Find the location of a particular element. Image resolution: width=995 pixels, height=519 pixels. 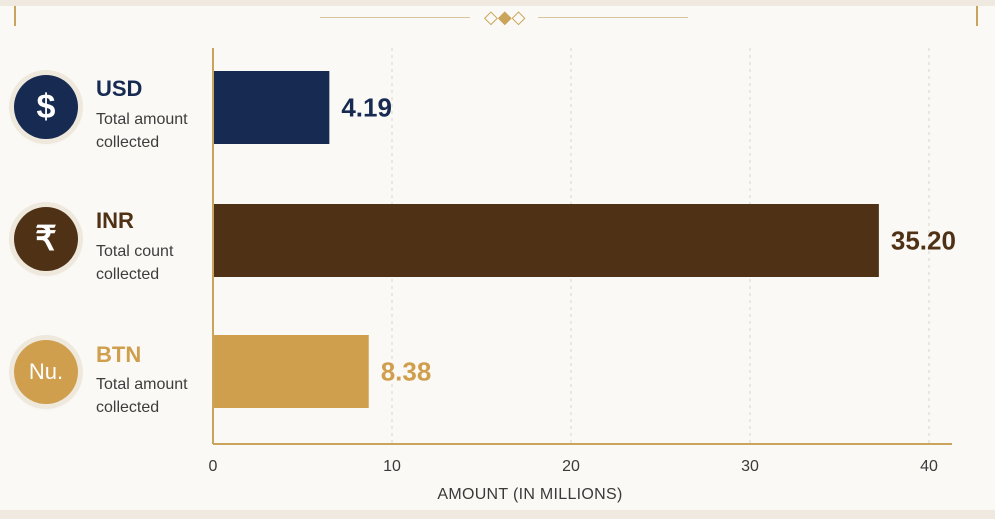

x-tick-label: 0 is located at coordinates (213, 466).